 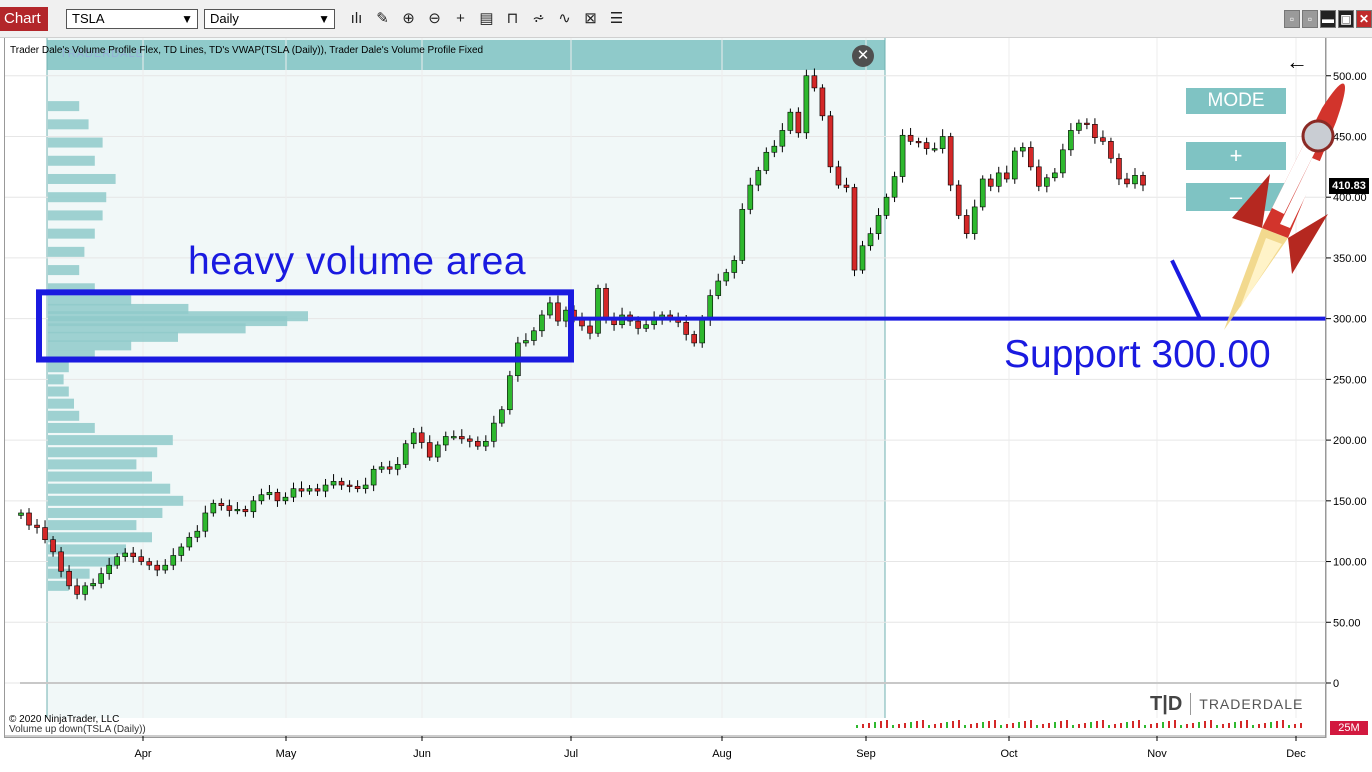 What do you see at coordinates (1236, 156) in the screenshot?
I see `zoom-plus-button: +` at bounding box center [1236, 156].